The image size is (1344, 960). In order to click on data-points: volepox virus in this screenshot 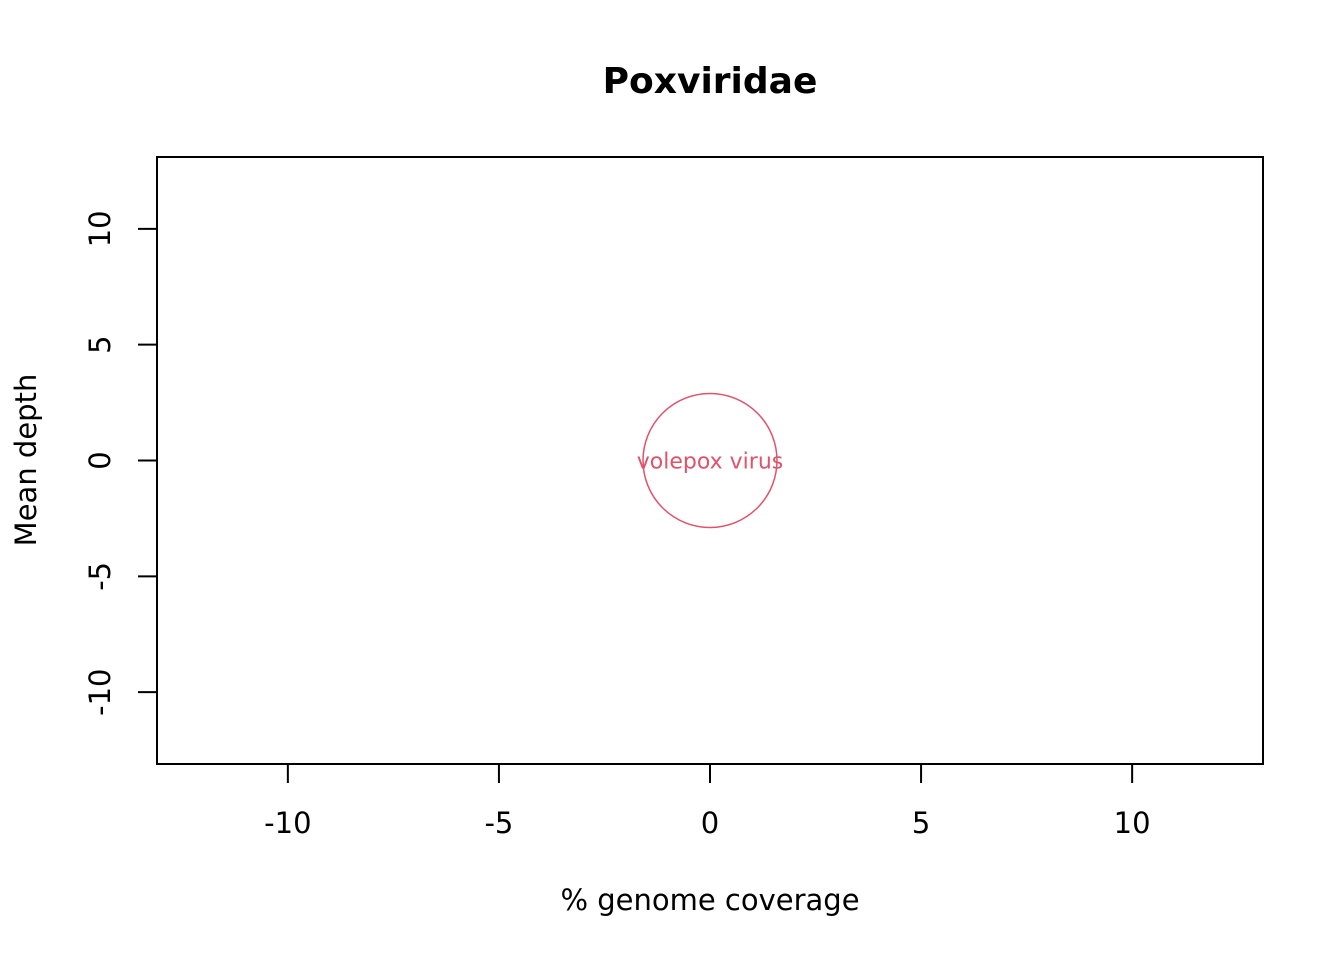, I will do `click(710, 460)`.